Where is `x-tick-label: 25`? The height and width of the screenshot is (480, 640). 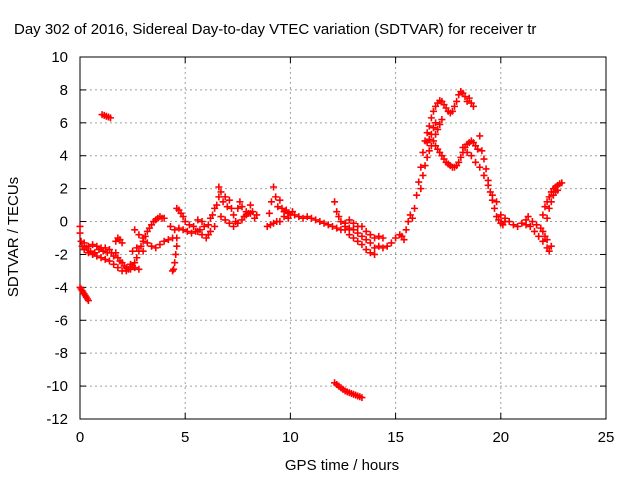 x-tick-label: 25 is located at coordinates (606, 437).